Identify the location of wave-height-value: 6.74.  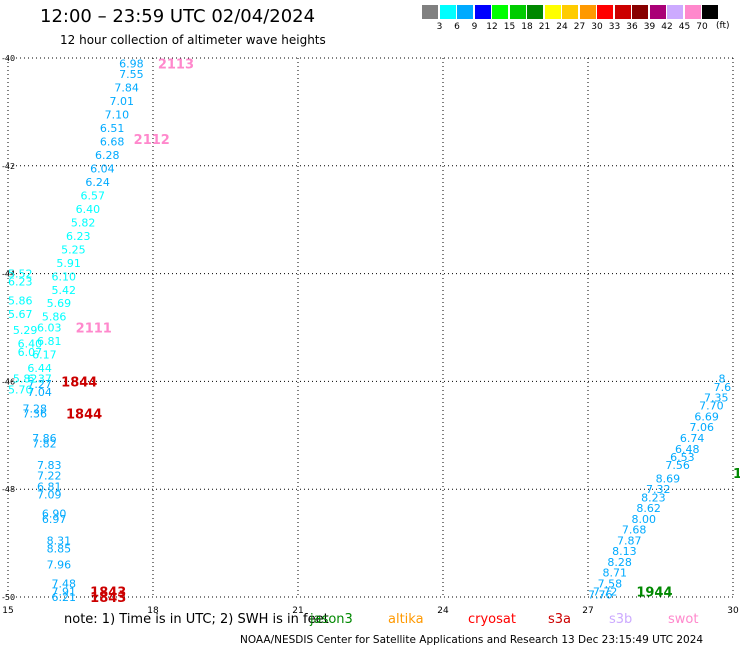
(692, 438).